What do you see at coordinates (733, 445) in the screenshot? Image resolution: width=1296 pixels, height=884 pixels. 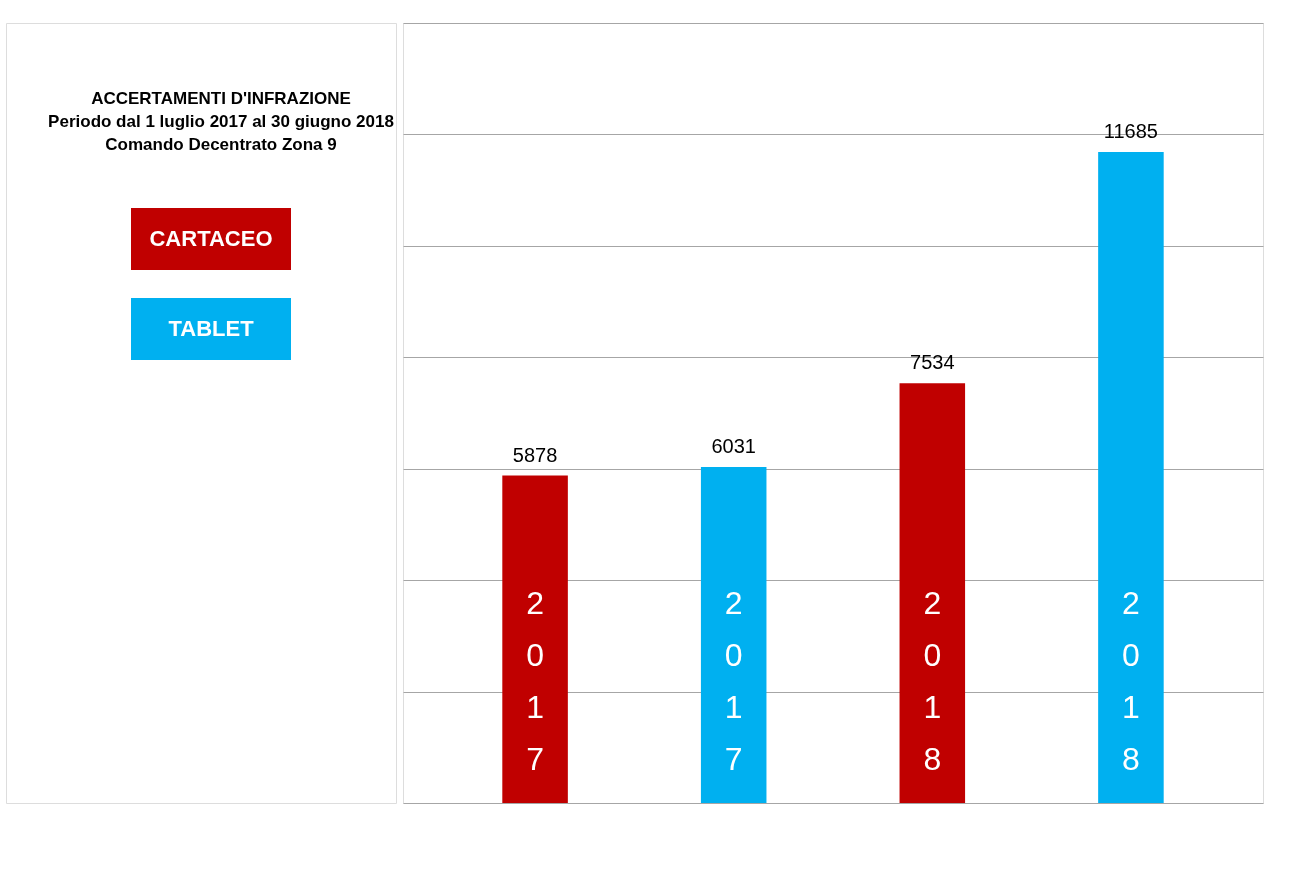 I see `data-label: 6031` at bounding box center [733, 445].